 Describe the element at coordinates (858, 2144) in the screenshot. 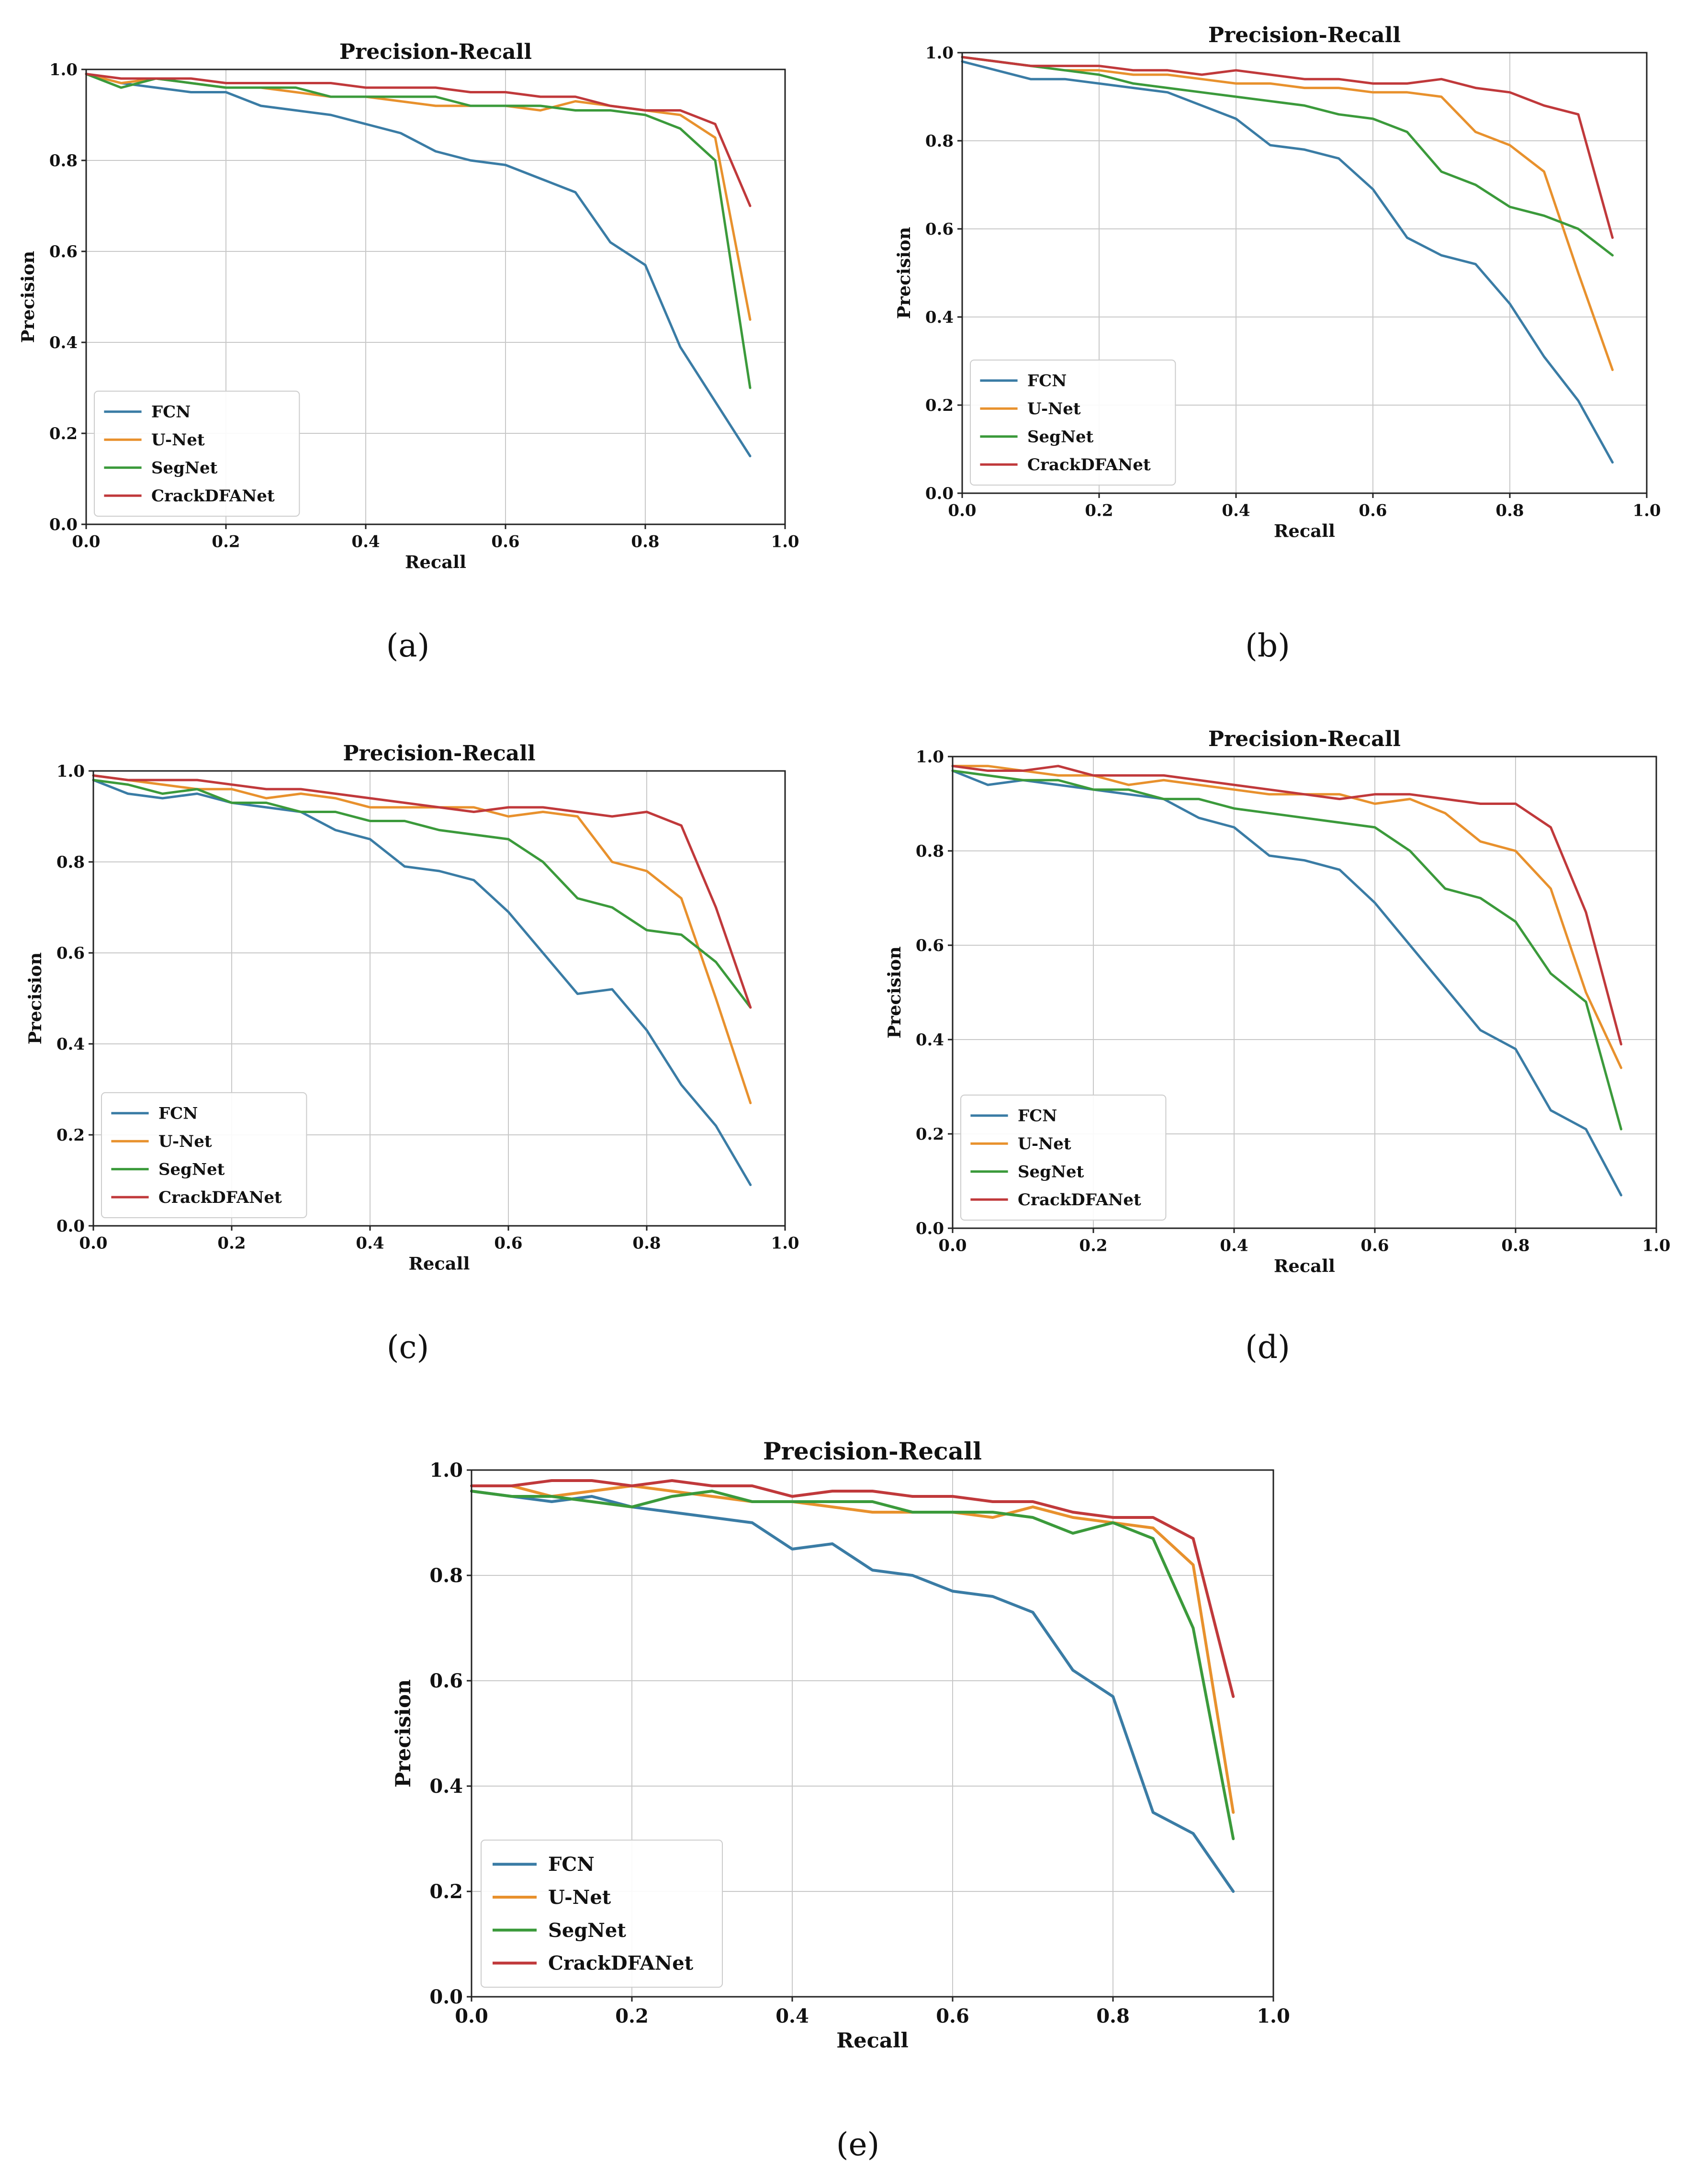

I see `panel-label-e: (e)` at that location.